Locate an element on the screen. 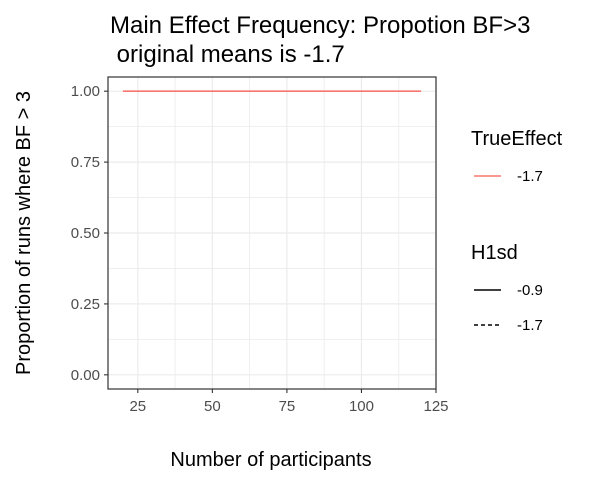 The image size is (600, 480). chart-title-line-1: Main Effect Frequency: Propotion BF>3 is located at coordinates (320, 25).